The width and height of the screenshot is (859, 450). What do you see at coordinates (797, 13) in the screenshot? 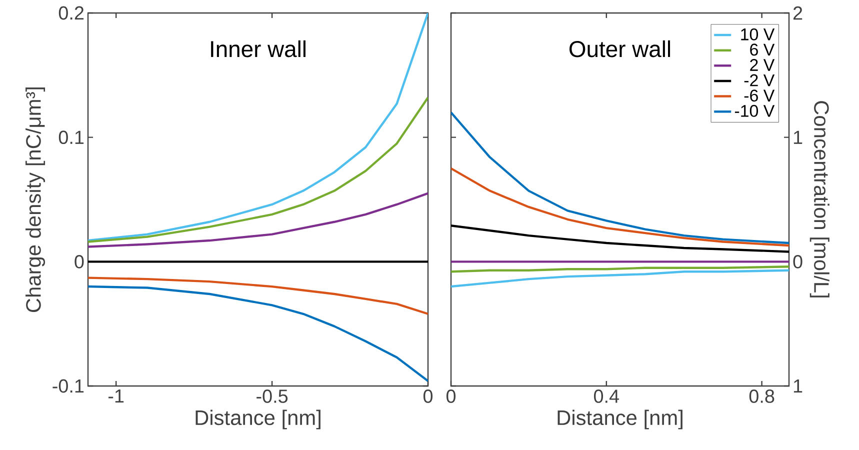
I see `y2-tick-label: 2` at bounding box center [797, 13].